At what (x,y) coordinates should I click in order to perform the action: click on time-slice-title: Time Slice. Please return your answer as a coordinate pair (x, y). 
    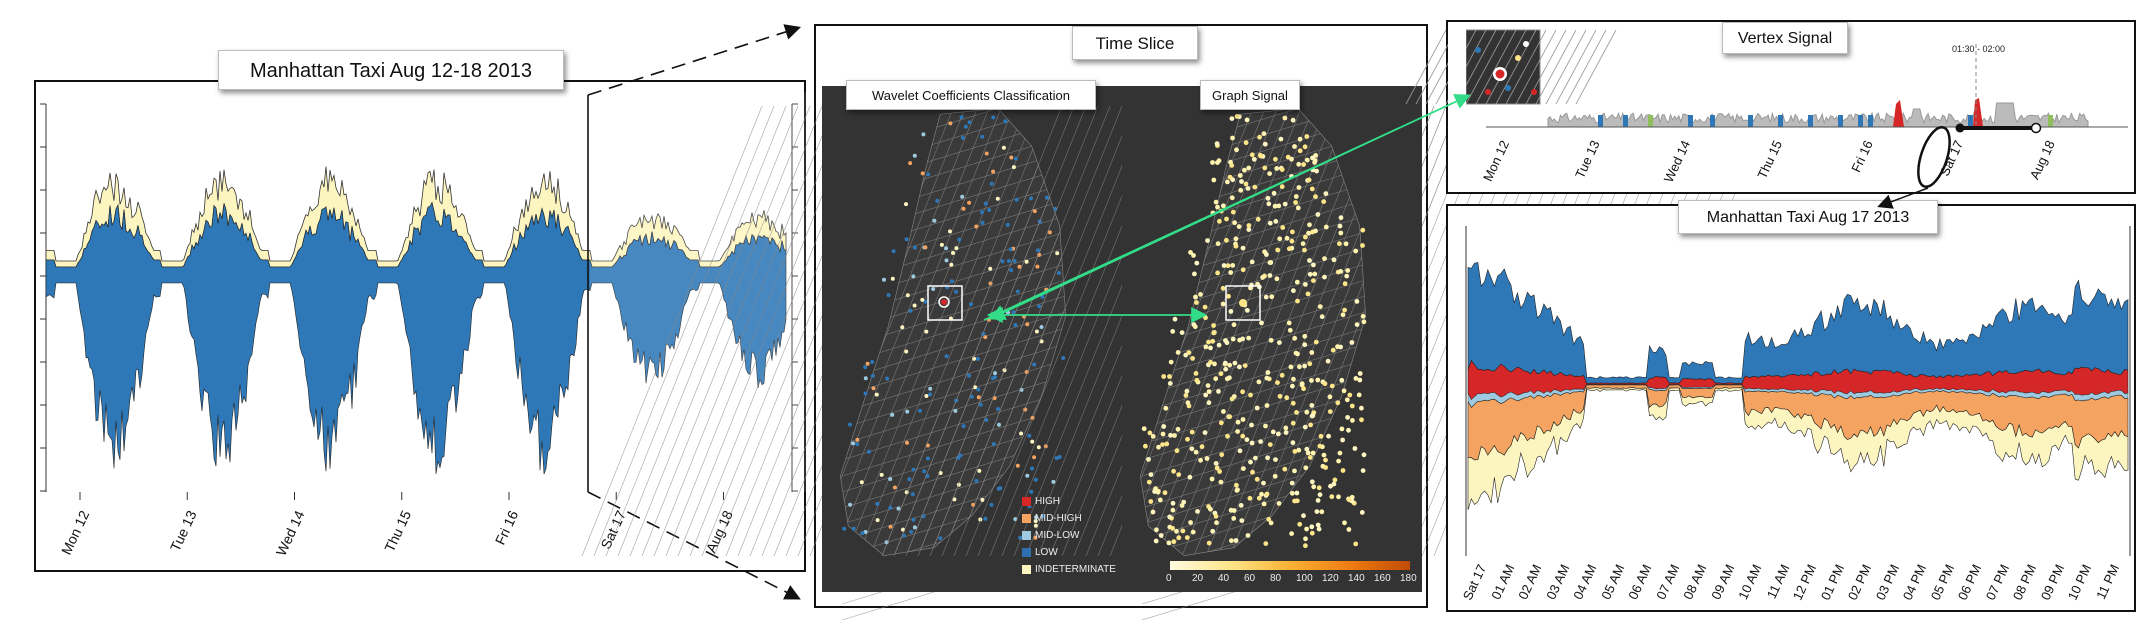
    Looking at the image, I should click on (1135, 43).